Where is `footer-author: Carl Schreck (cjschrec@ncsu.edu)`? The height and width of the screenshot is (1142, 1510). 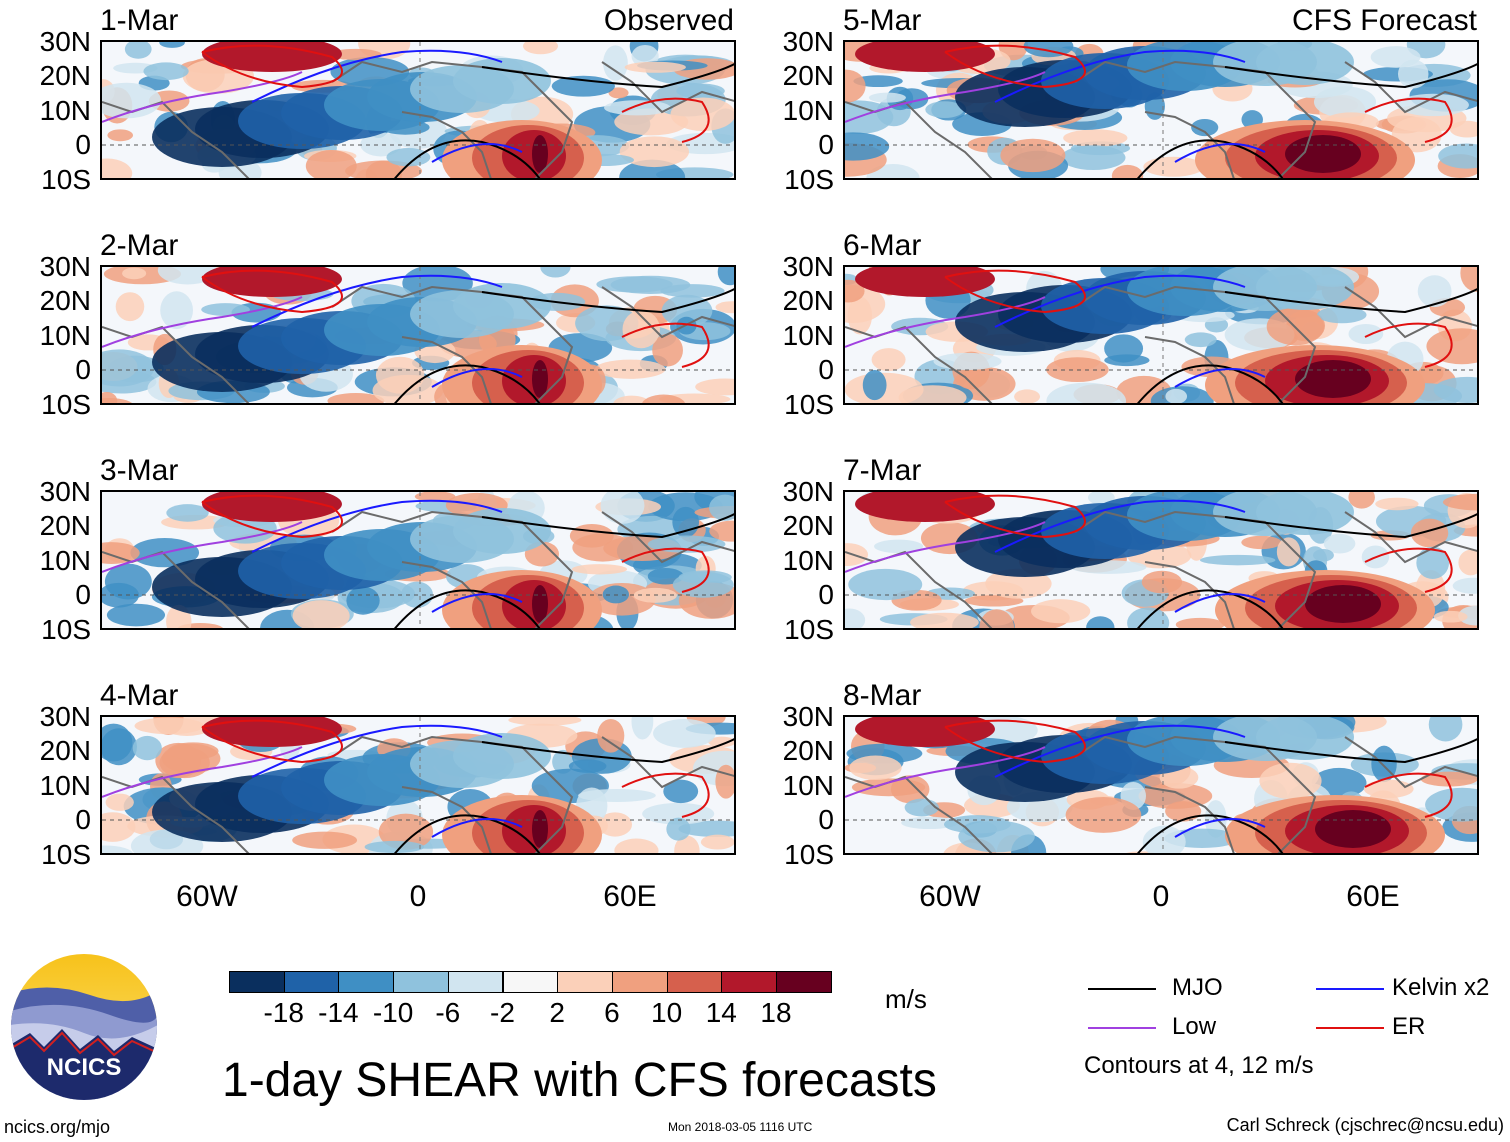 footer-author: Carl Schreck (cjschrec@ncsu.edu) is located at coordinates (1365, 1125).